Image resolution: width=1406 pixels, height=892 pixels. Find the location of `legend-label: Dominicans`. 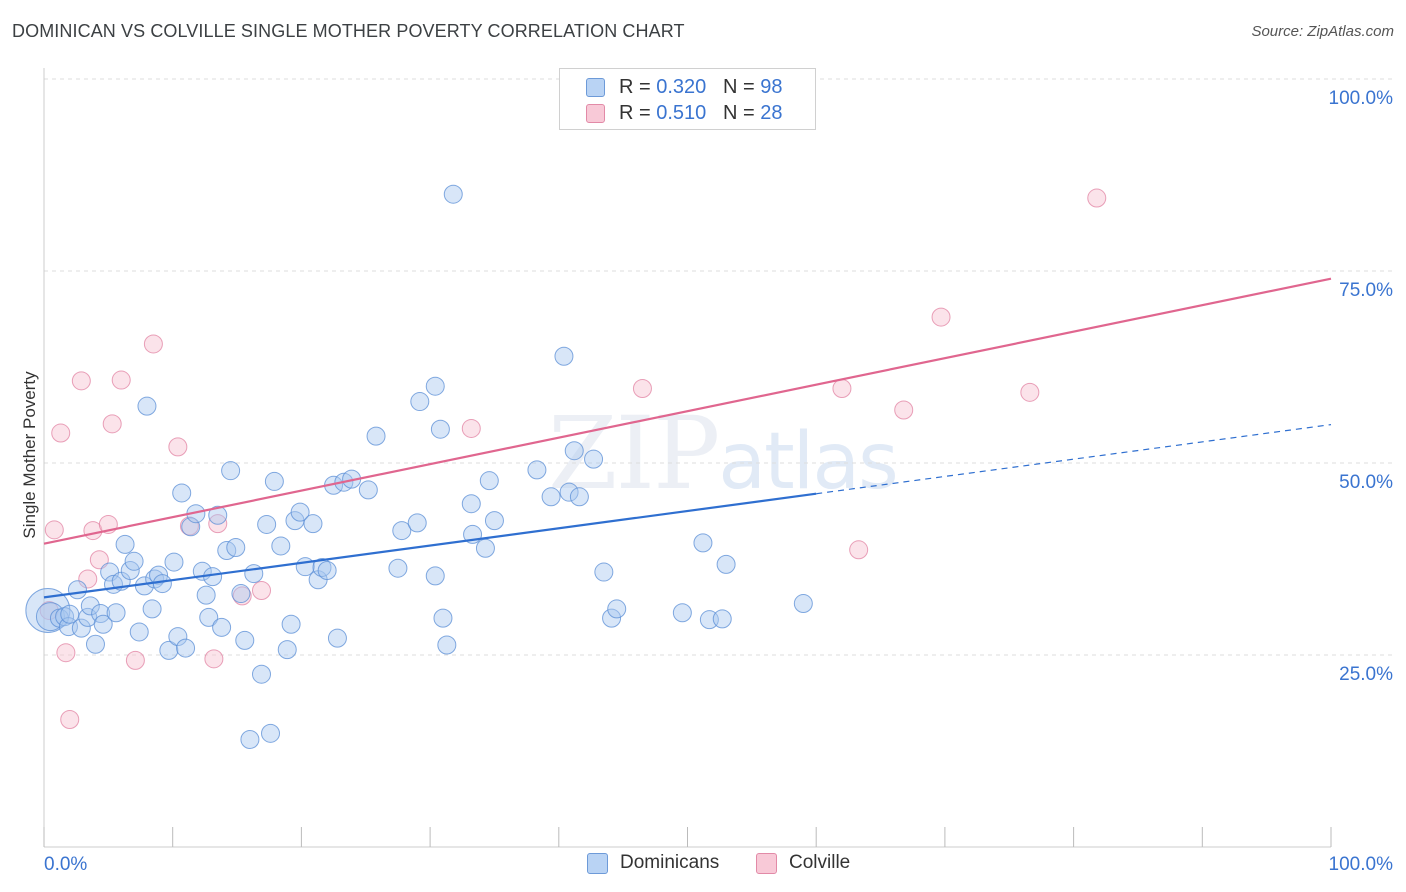

legend-label: Dominicans is located at coordinates (670, 862).